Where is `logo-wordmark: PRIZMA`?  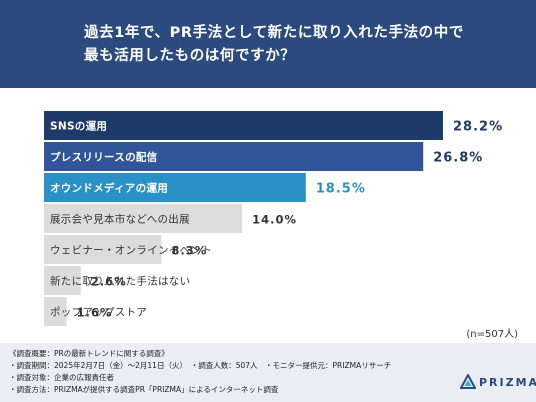
logo-wordmark: PRIZMA is located at coordinates (507, 382).